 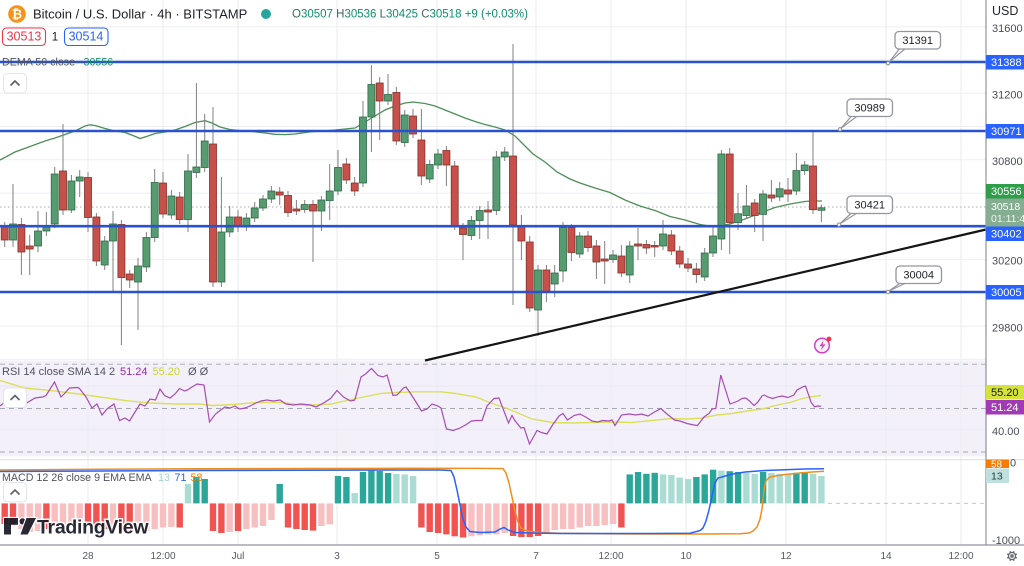 I want to click on svg-text: 1, so click(x=55, y=38).